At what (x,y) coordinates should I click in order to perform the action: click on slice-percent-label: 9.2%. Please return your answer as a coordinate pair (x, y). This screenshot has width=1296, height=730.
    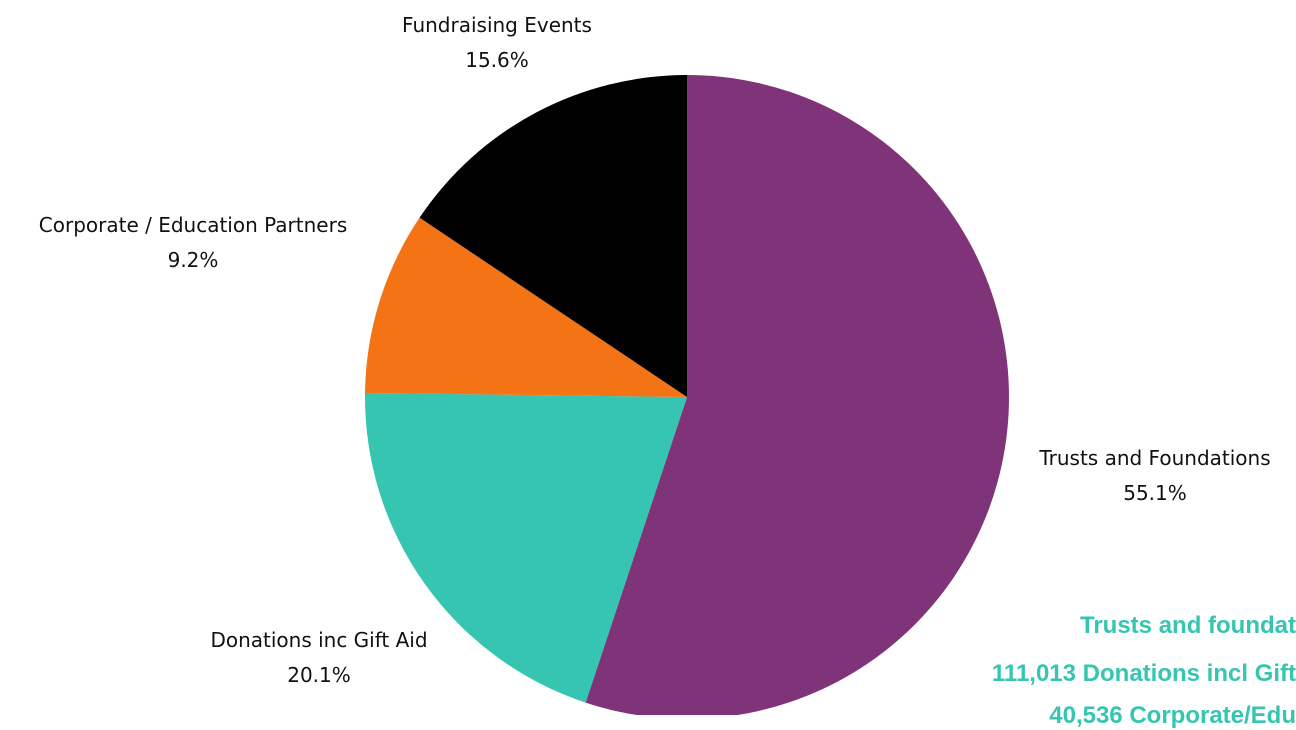
    Looking at the image, I should click on (193, 260).